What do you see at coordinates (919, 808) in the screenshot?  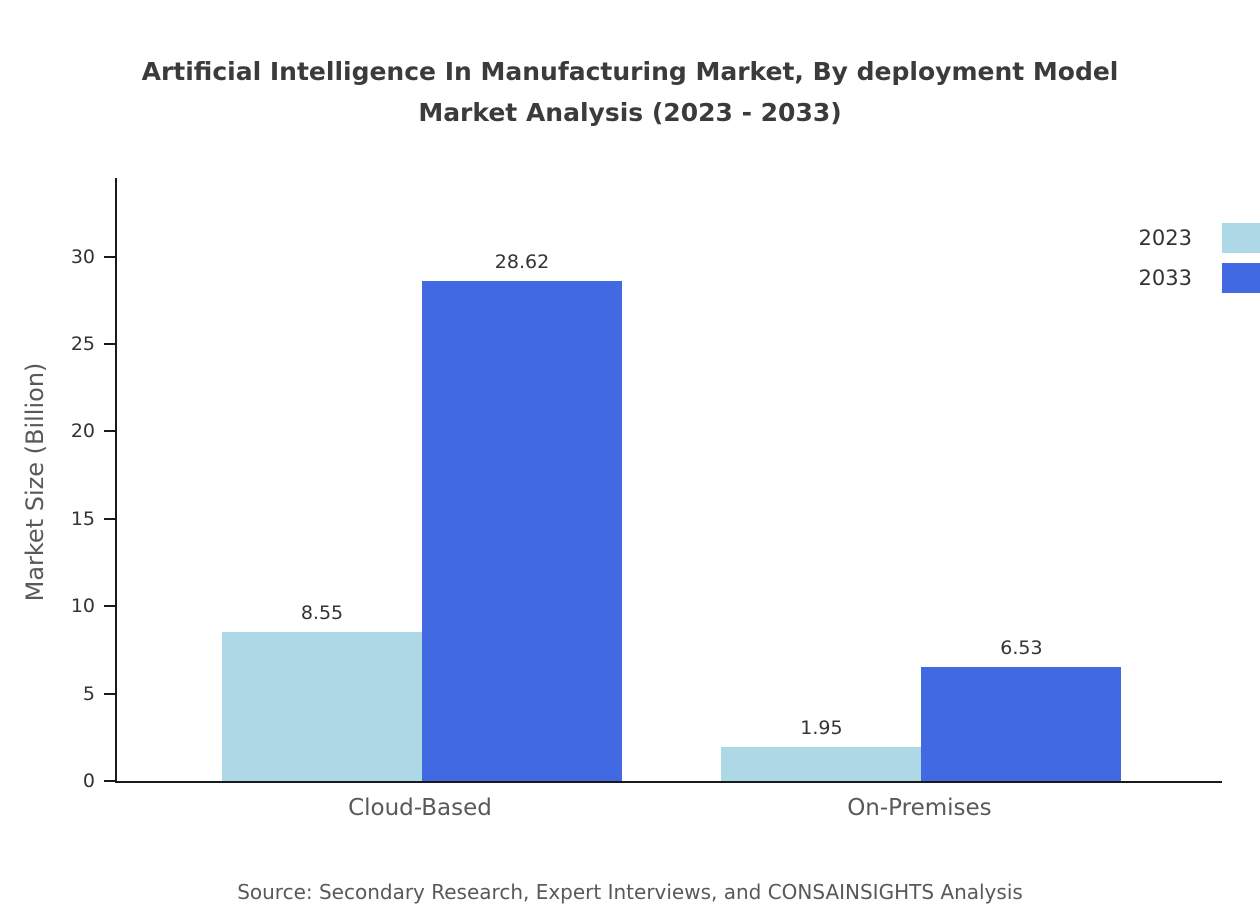 I see `x-category-label-on-premises: On-Premises` at bounding box center [919, 808].